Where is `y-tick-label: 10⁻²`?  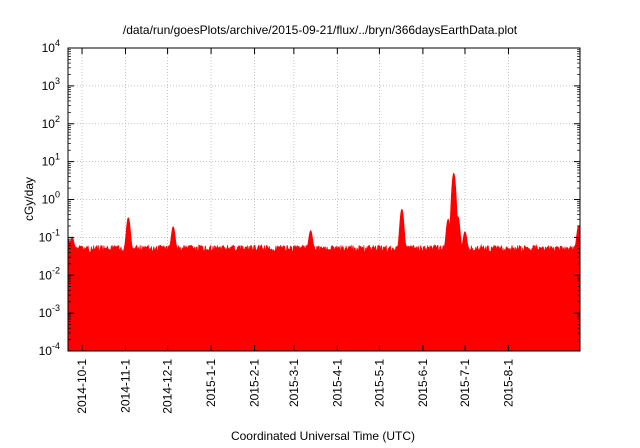
y-tick-label: 10⁻² is located at coordinates (49, 273).